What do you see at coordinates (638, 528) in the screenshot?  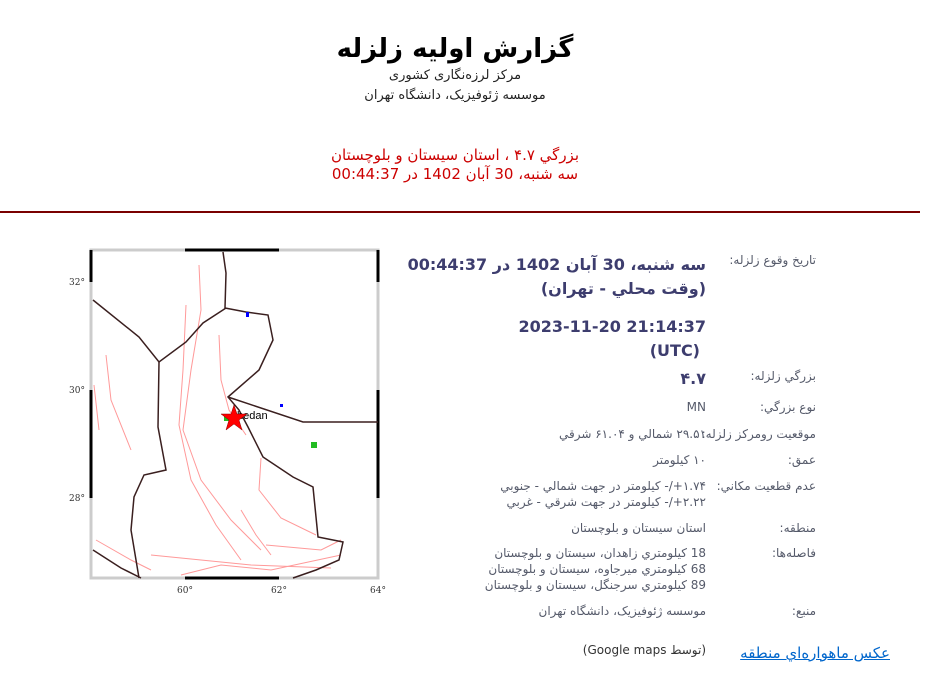 I see `region-value: استان سيستان و بلوچستان` at bounding box center [638, 528].